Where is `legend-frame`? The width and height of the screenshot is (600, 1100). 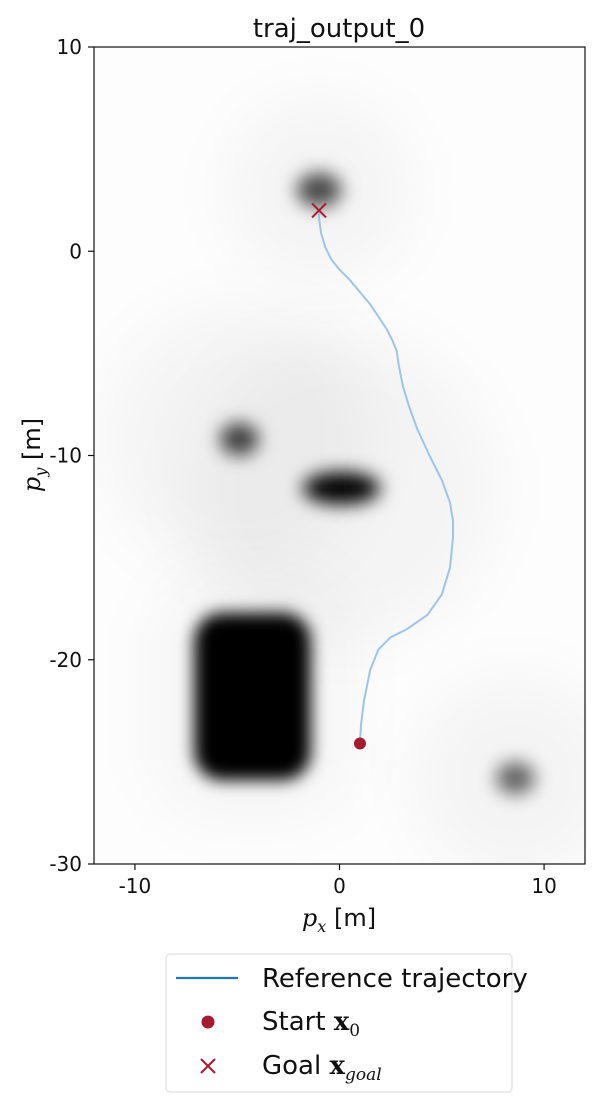 legend-frame is located at coordinates (339, 1023).